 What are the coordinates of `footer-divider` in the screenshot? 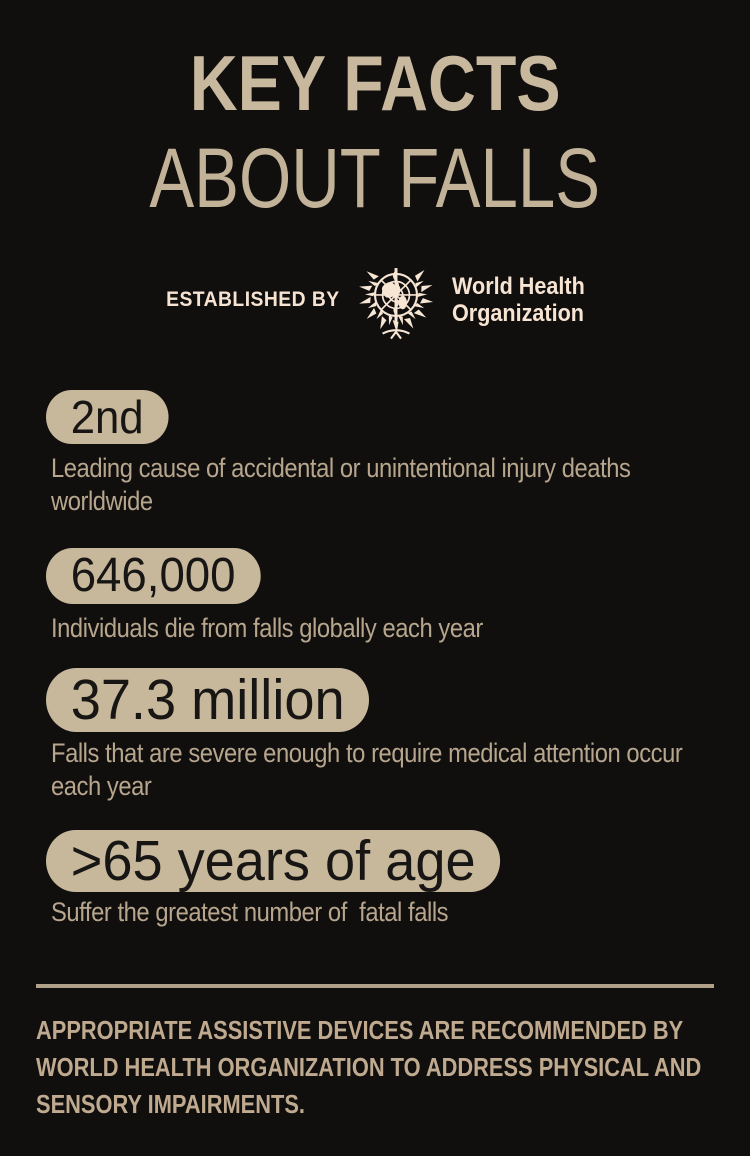 It's located at (375, 986).